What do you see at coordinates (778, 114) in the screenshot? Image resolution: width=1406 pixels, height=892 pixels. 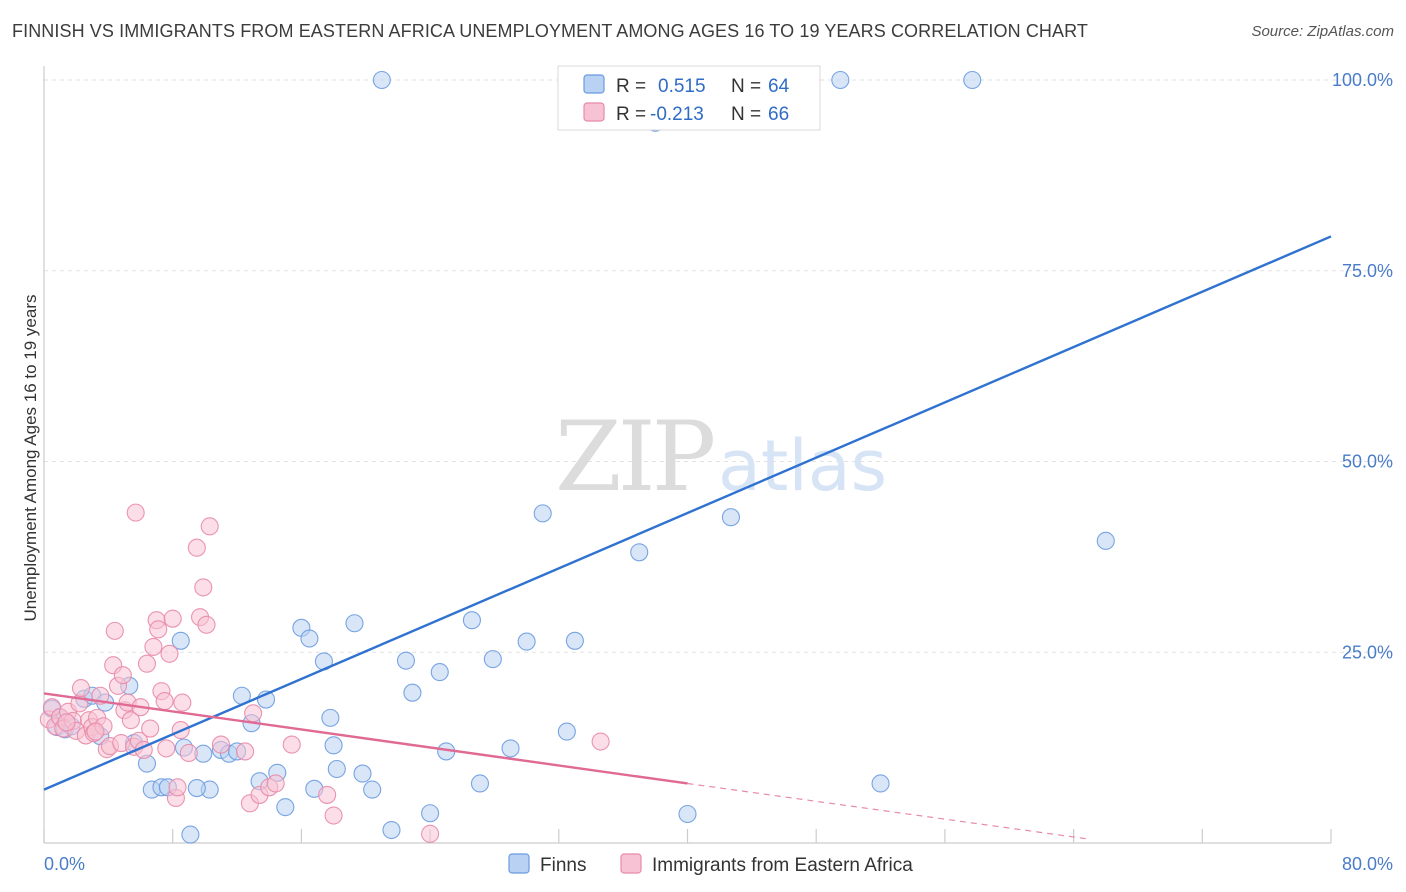 I see `legend-n-value-1: 66` at bounding box center [778, 114].